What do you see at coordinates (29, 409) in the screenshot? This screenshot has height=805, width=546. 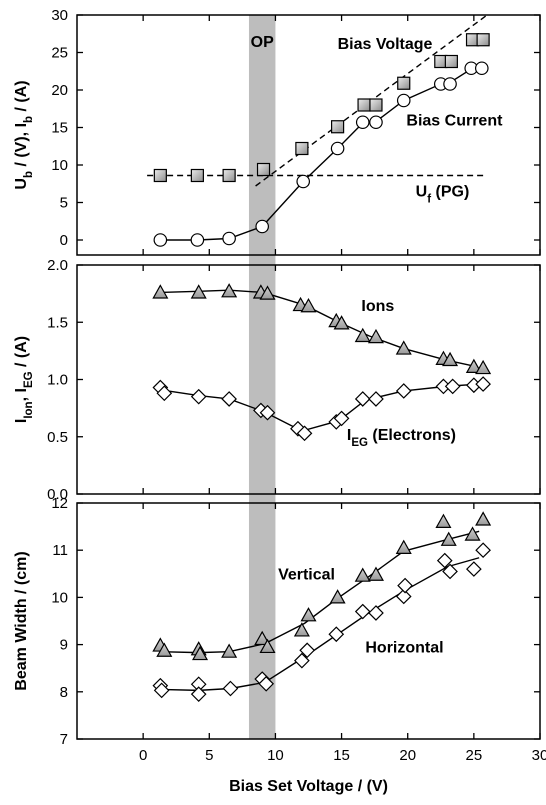 I see `text-part: Ion` at bounding box center [29, 409].